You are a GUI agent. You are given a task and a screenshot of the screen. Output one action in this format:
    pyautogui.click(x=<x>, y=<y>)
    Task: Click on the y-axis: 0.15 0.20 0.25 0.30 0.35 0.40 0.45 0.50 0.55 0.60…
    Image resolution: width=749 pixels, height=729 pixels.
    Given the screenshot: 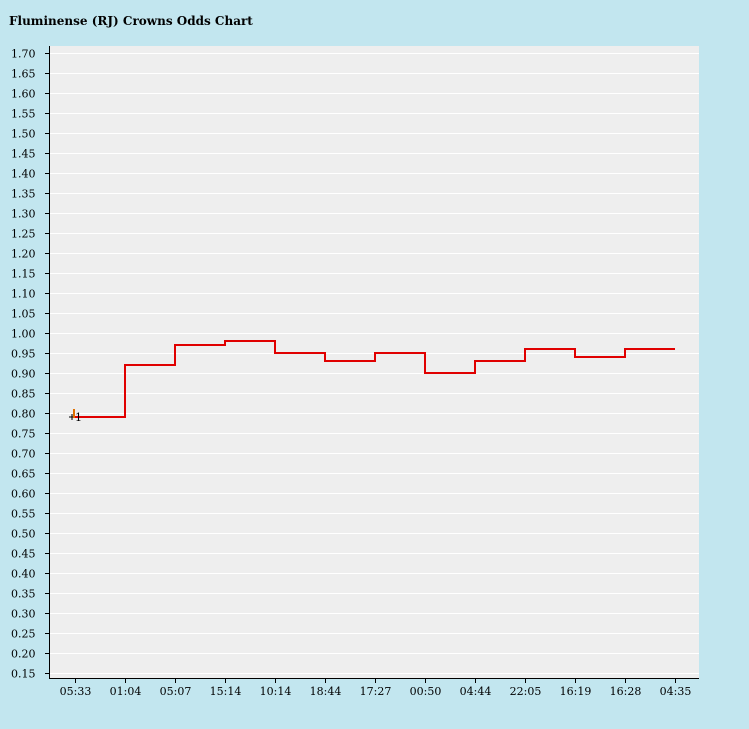 What is the action you would take?
    pyautogui.click(x=30, y=363)
    